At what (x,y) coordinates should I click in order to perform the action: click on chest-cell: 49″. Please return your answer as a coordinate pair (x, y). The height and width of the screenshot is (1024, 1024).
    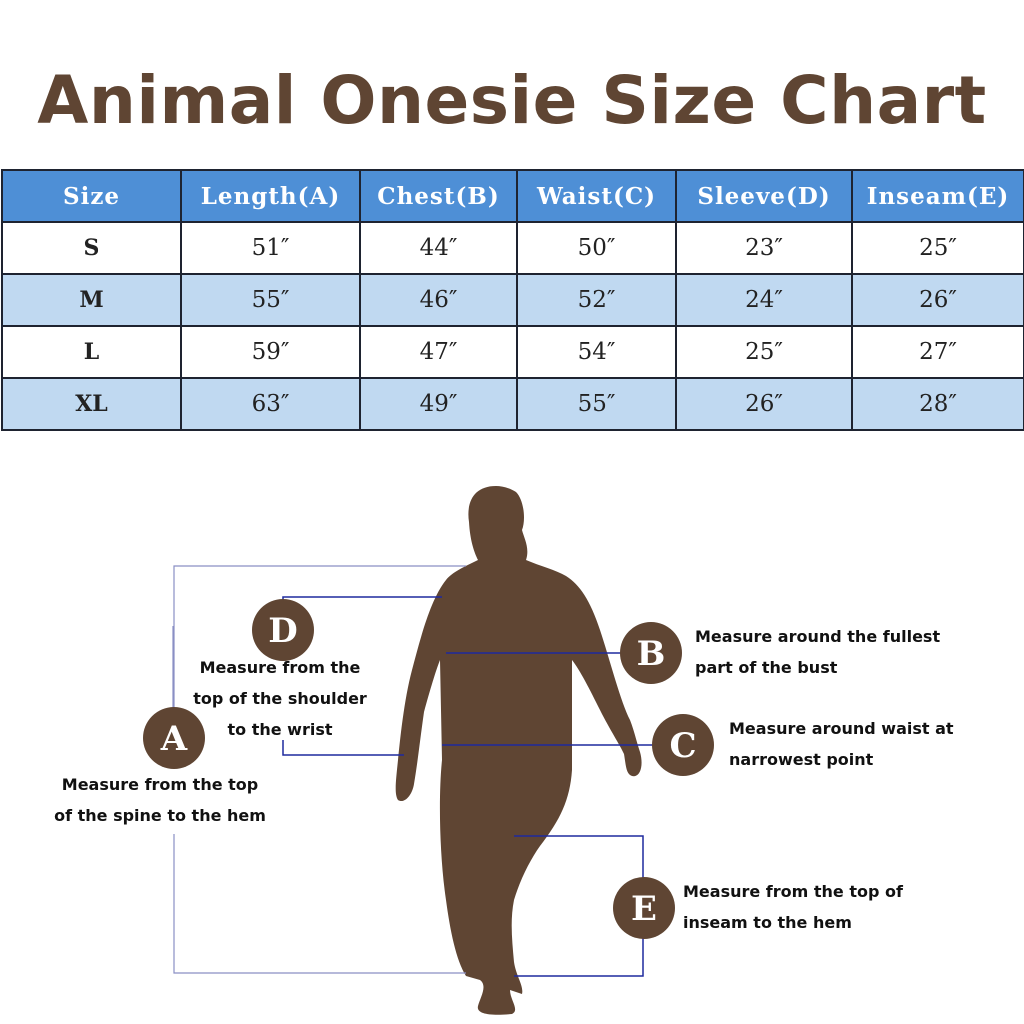
    Looking at the image, I should click on (438, 404).